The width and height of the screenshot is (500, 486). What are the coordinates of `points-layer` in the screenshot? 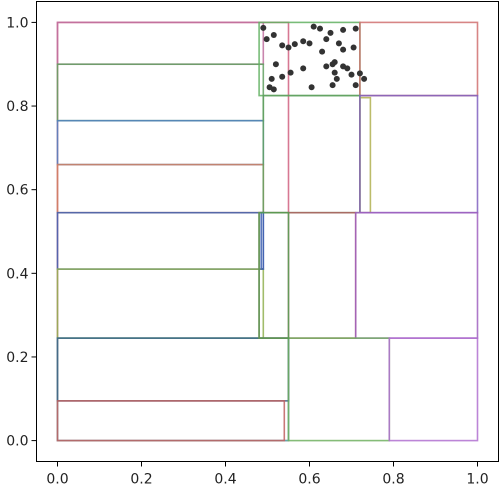 It's located at (314, 58).